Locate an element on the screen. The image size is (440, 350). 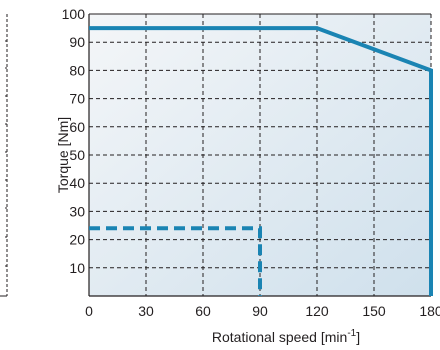
x-axis-label: Rotational speed [min-1] is located at coordinates (286, 336).